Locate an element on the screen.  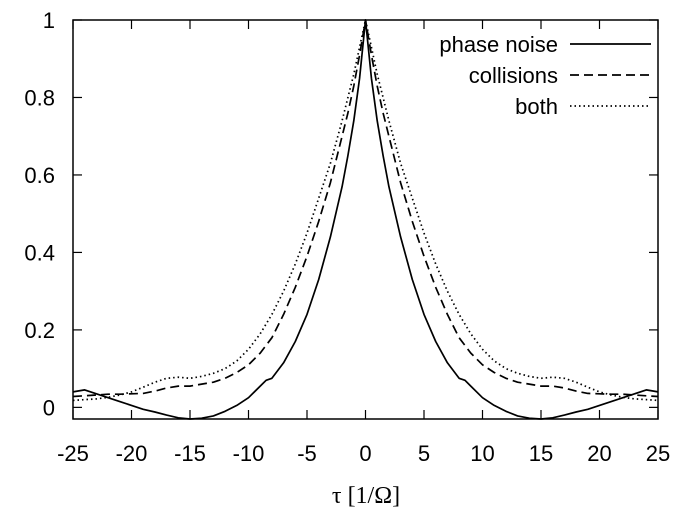
y-tick-label: 0.6 is located at coordinates (39, 175).